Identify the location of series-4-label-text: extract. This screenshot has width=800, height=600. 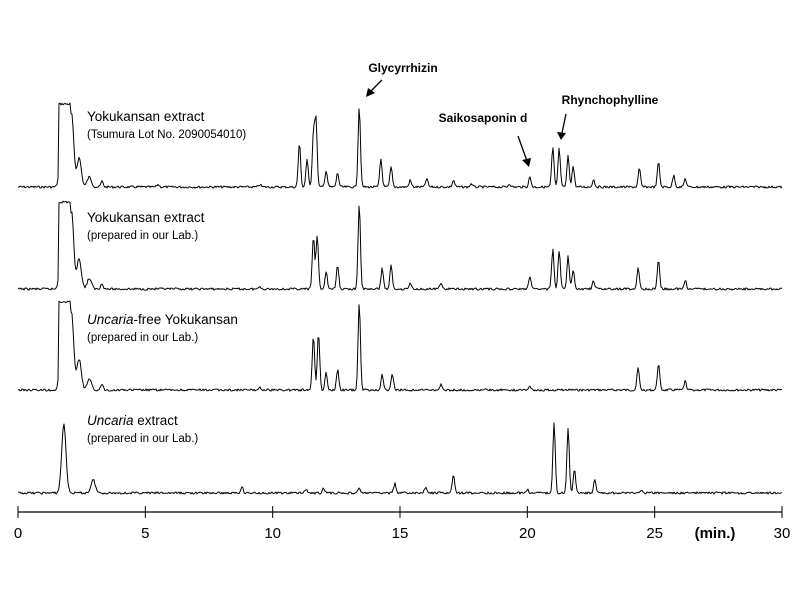
(156, 420).